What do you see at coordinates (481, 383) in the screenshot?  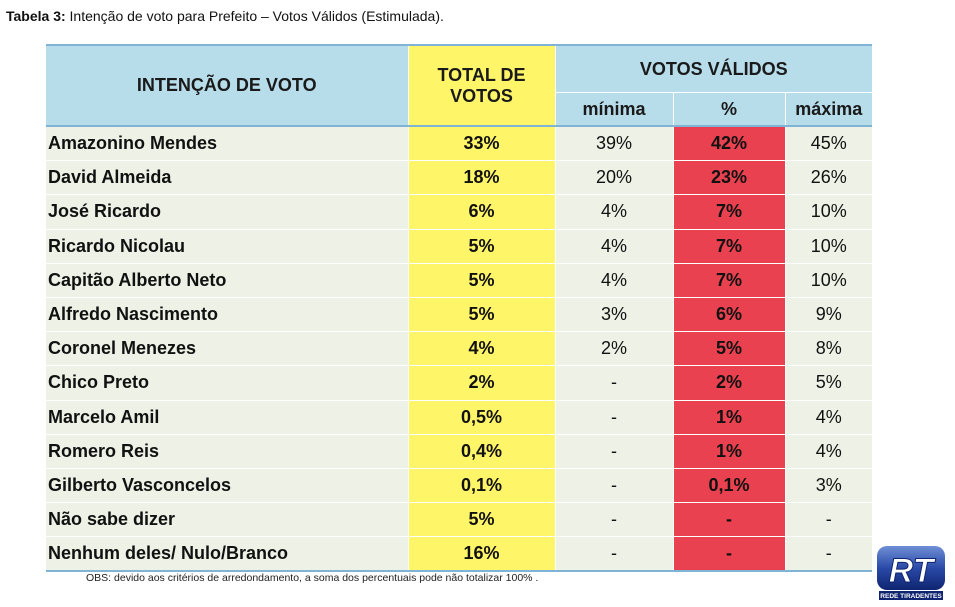 I see `total-votes-cell: 2%` at bounding box center [481, 383].